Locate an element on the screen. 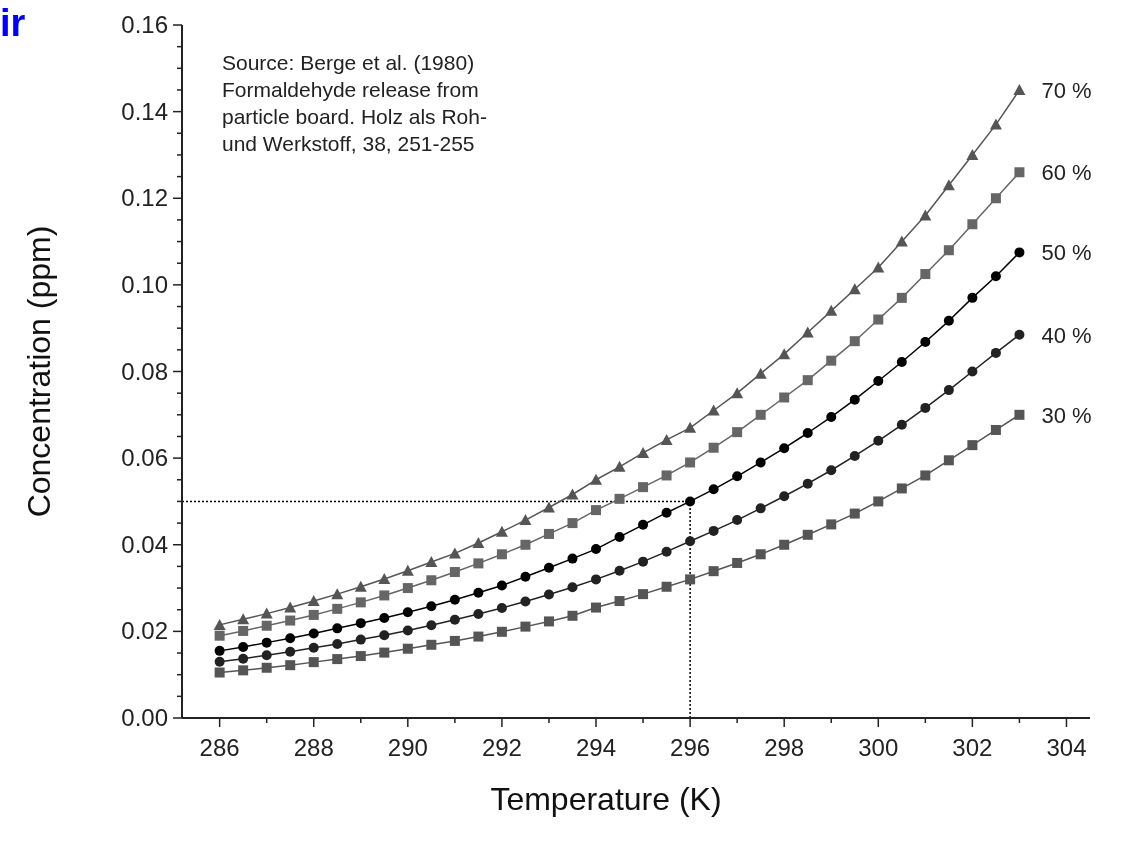  series-label: 30 % is located at coordinates (1066, 415).